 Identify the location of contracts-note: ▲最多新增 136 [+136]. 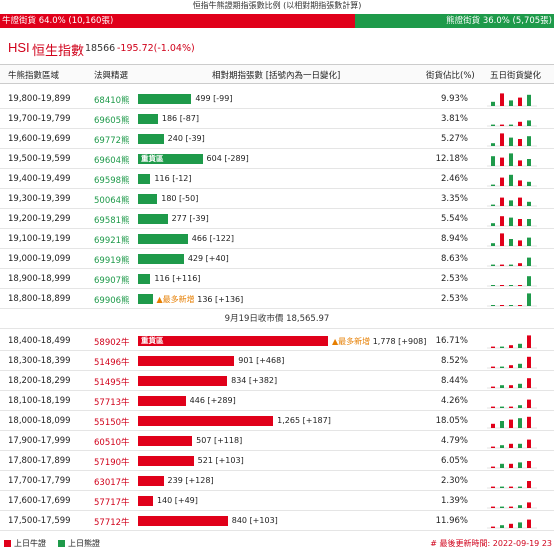
(200, 299).